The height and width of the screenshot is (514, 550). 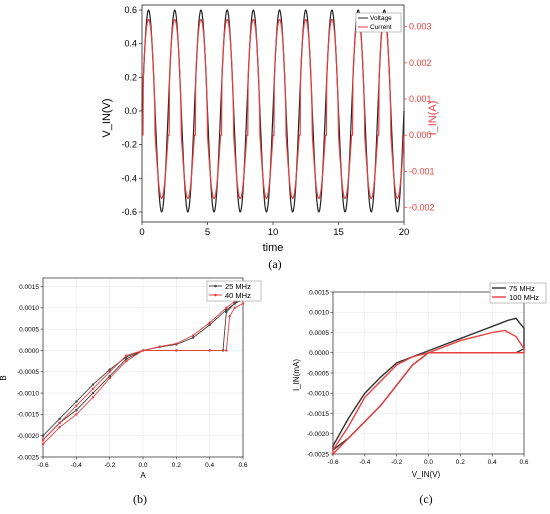 I want to click on panel-a-y-left-tick-label: 0.6, so click(x=130, y=10).